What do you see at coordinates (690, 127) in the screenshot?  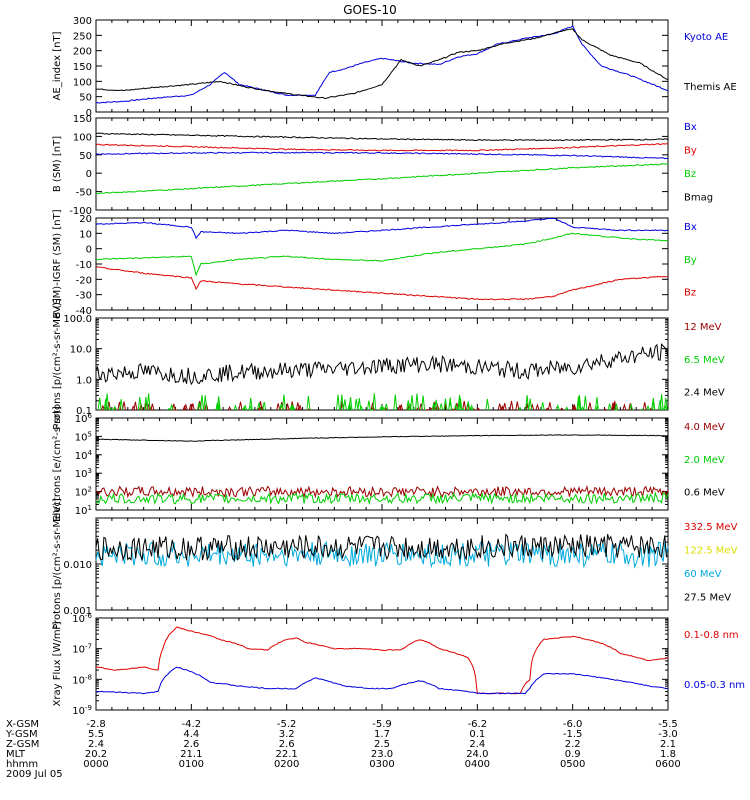 I see `legend-label: Bx` at bounding box center [690, 127].